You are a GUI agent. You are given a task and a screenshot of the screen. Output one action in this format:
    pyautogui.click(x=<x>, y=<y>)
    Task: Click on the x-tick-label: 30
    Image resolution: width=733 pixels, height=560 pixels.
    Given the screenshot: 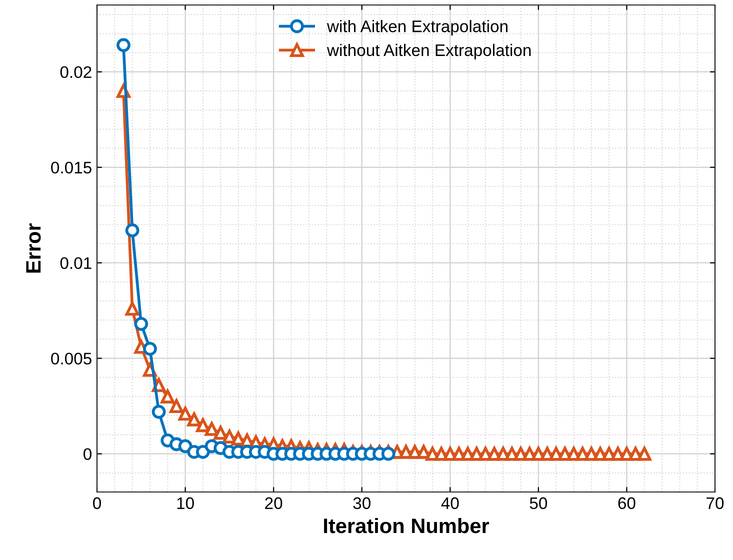 What is the action you would take?
    pyautogui.click(x=361, y=503)
    